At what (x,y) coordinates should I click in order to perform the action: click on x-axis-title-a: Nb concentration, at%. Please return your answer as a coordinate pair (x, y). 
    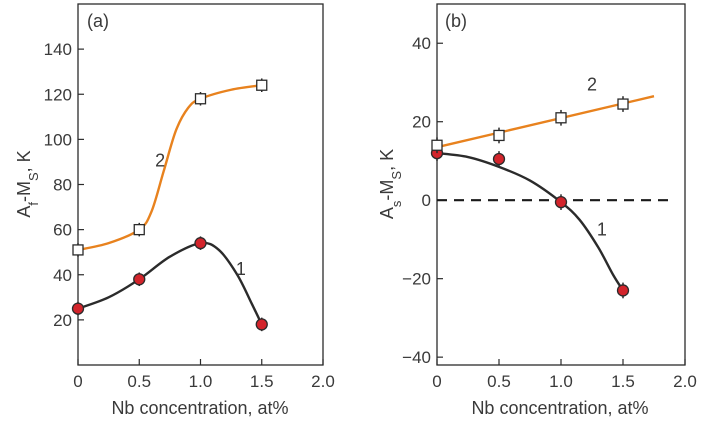
    Looking at the image, I should click on (199, 408).